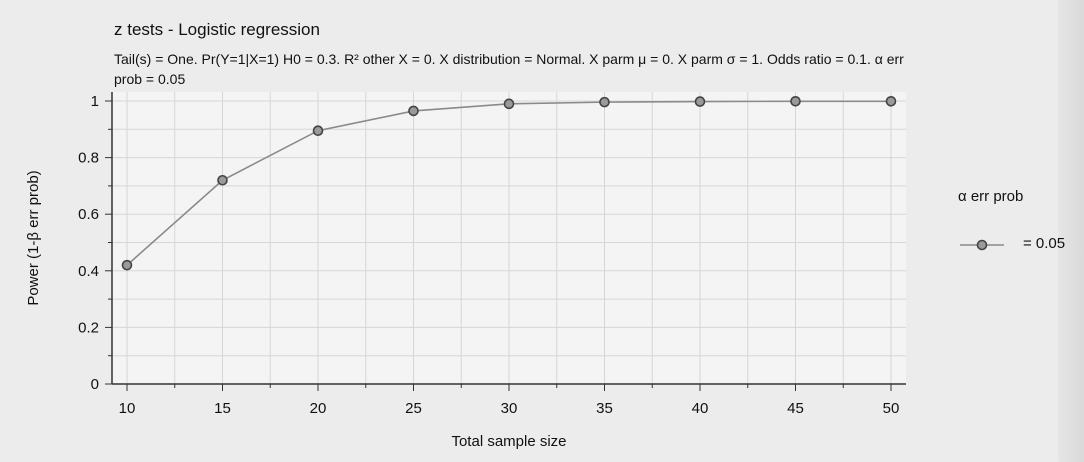  Describe the element at coordinates (33, 237) in the screenshot. I see `y-axis-label: Power (1-β err prob)` at that location.